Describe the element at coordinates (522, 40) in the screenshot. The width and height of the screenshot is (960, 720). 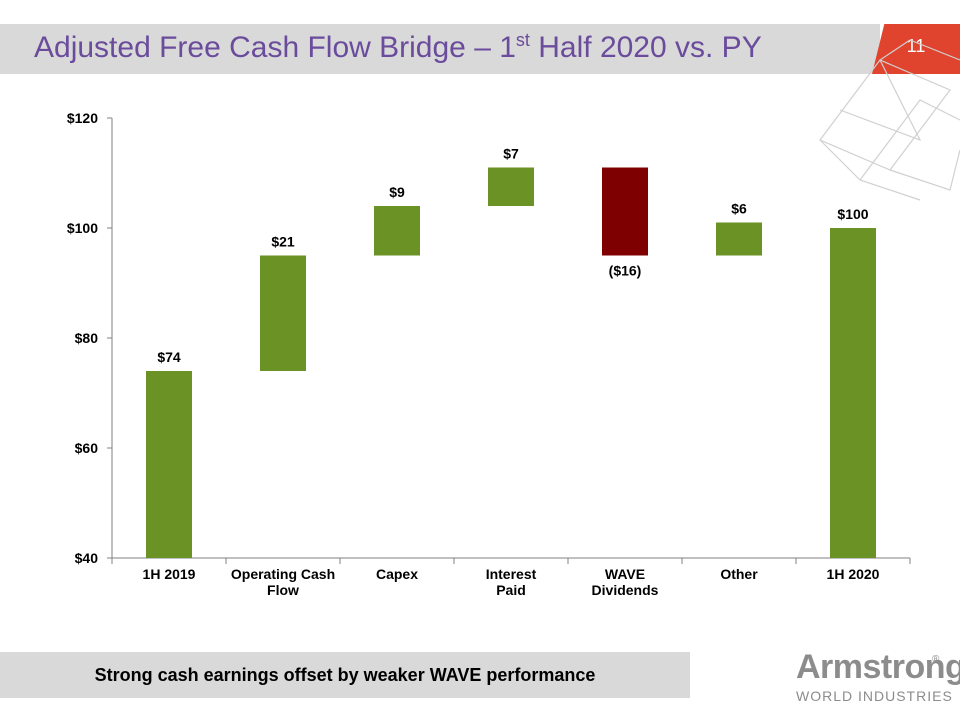
I see `title-superscript: st` at that location.